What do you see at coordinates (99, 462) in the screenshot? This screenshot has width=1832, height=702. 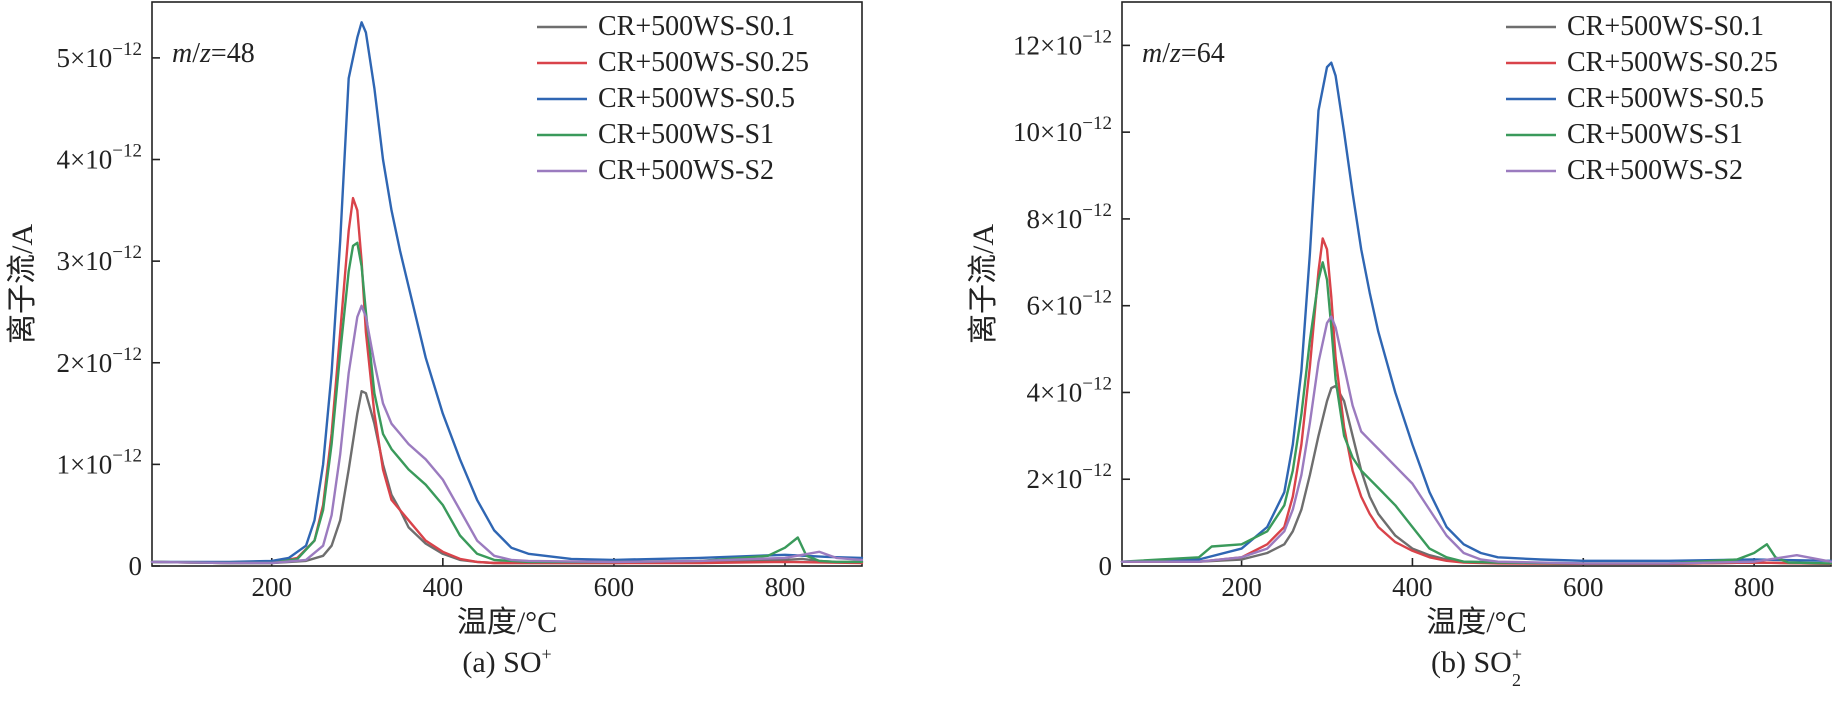 I see `y-tick-label: 1×10⁻¹²` at bounding box center [99, 462].